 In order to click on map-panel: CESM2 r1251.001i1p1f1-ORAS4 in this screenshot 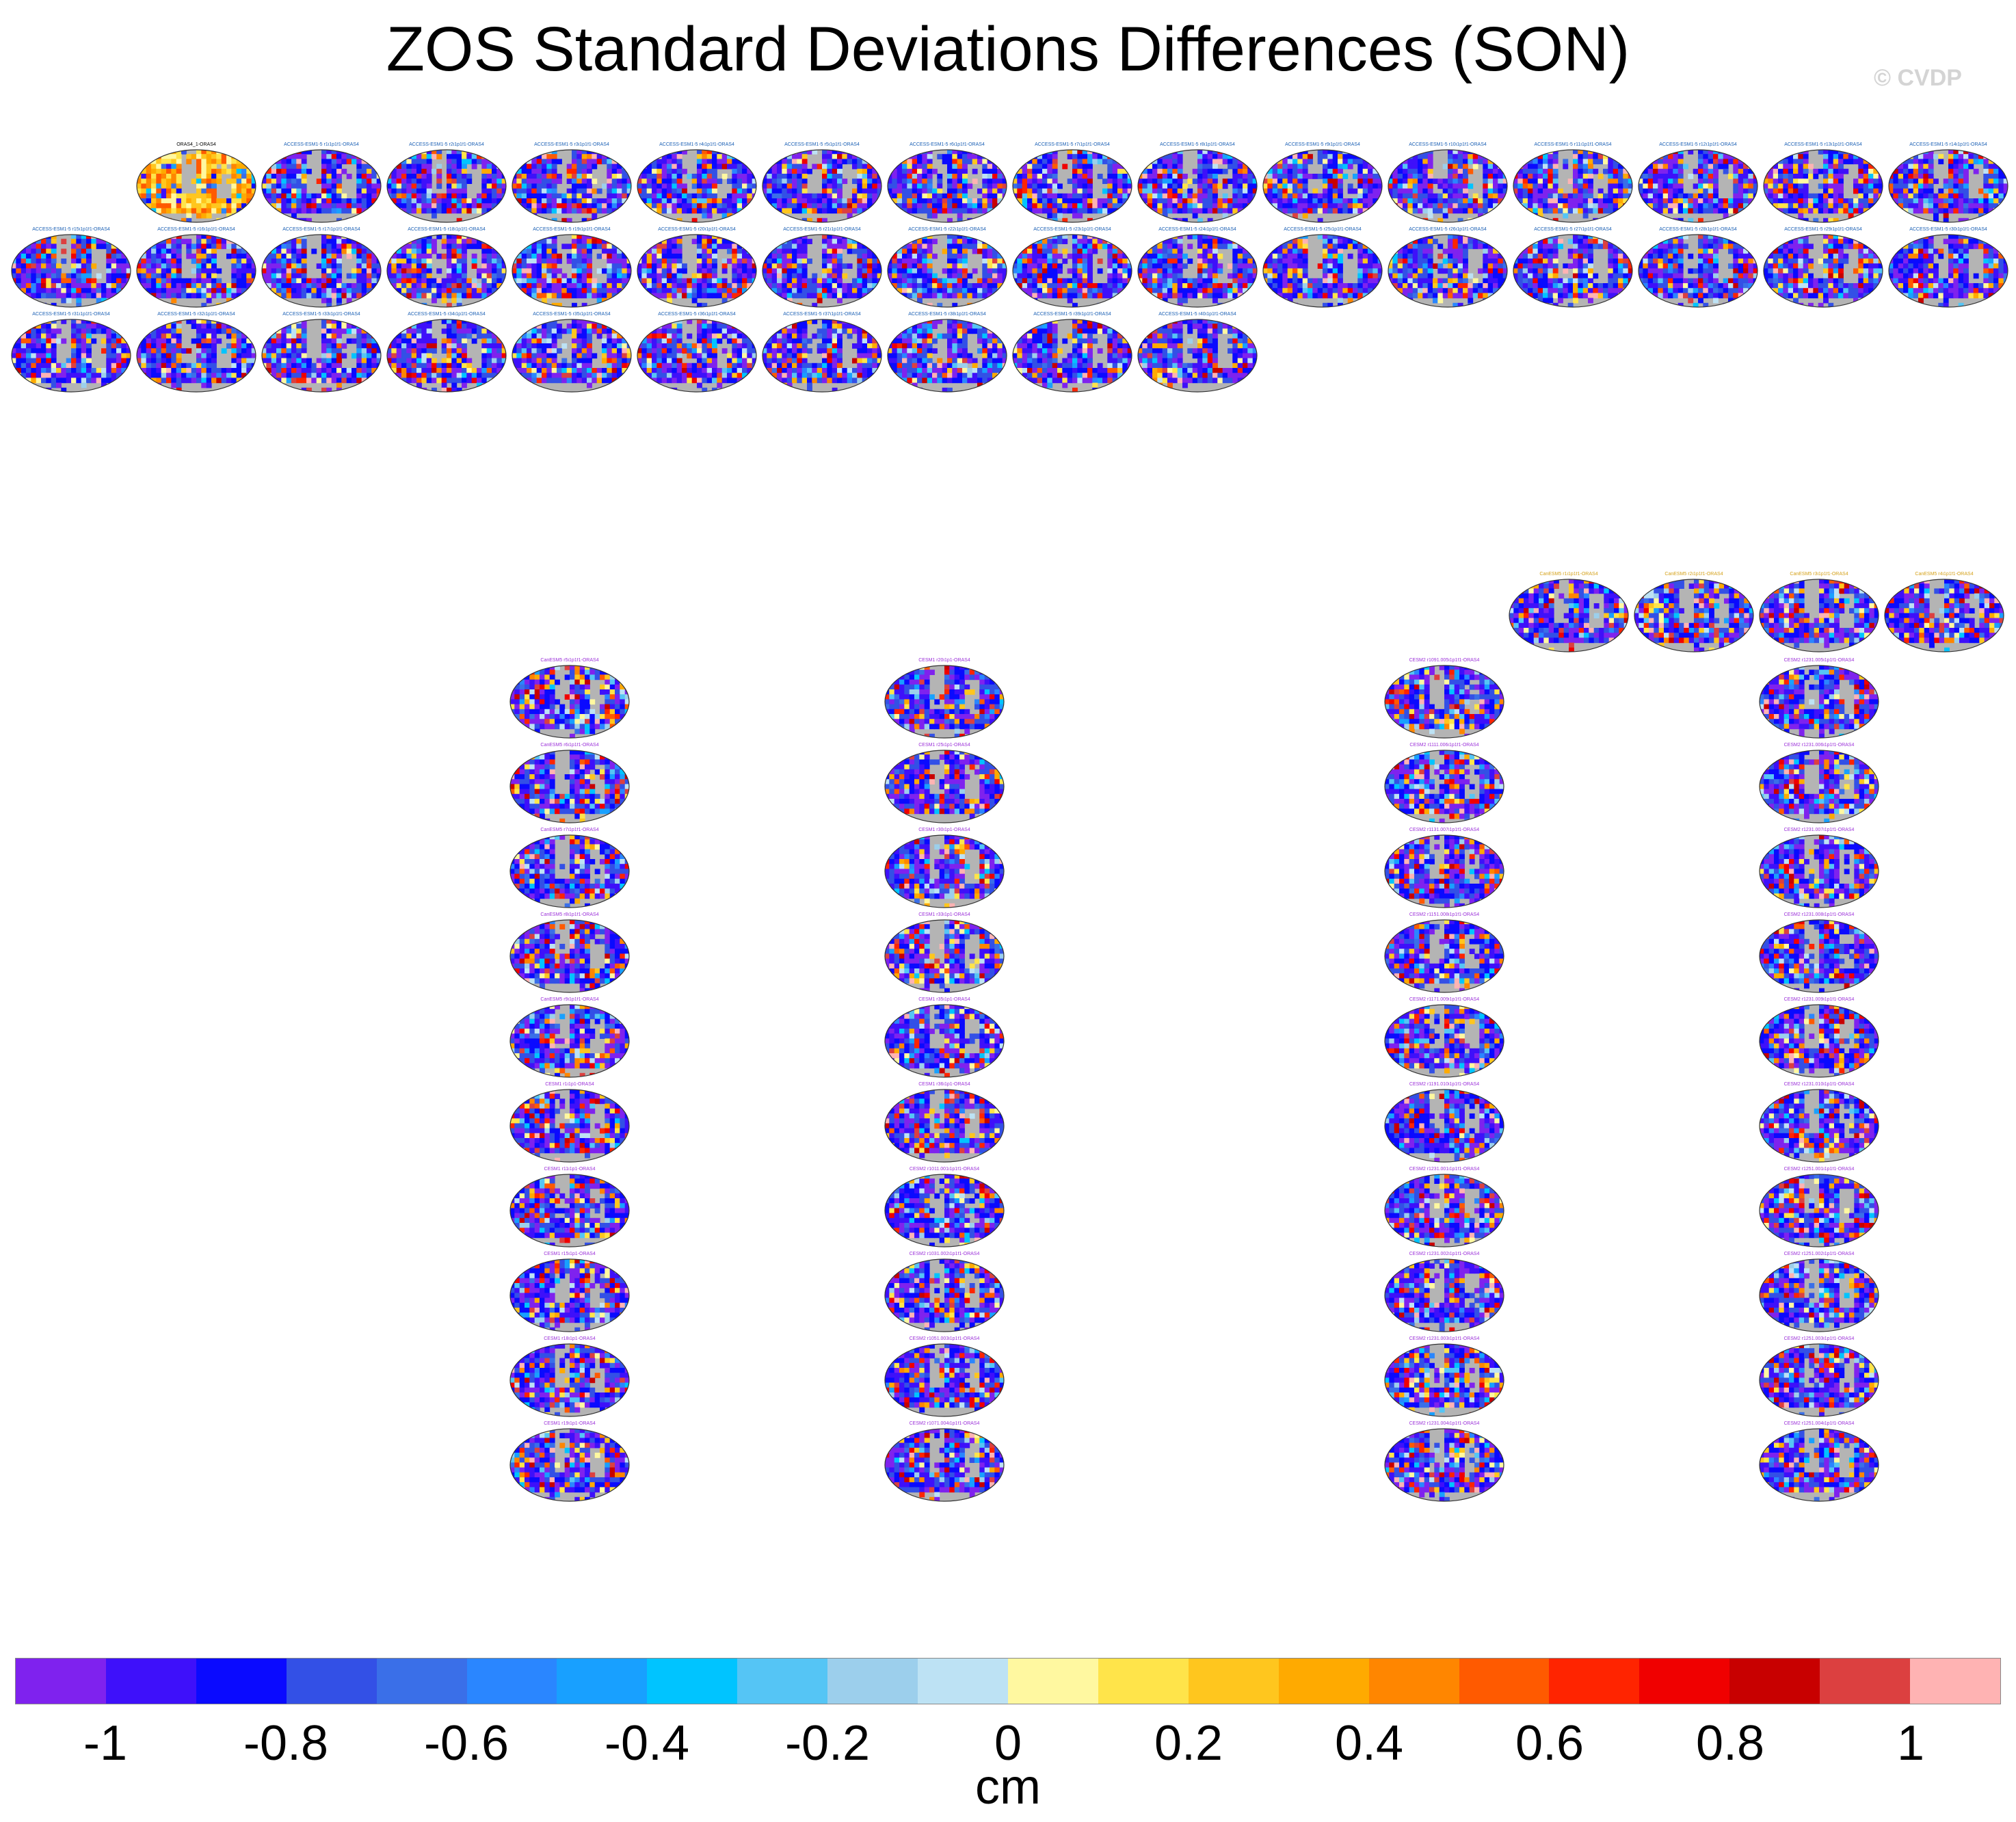, I will do `click(1819, 1207)`.